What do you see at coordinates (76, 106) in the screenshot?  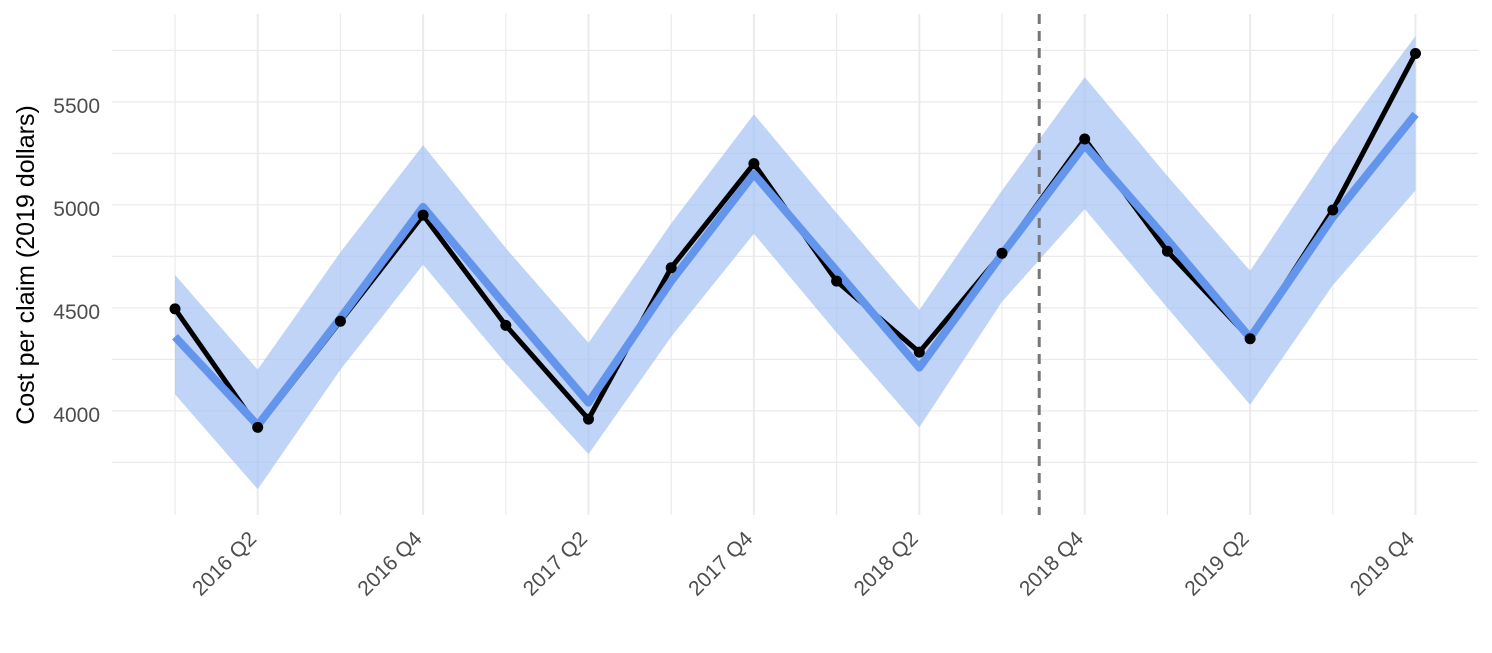 I see `y-tick-label: 5500` at bounding box center [76, 106].